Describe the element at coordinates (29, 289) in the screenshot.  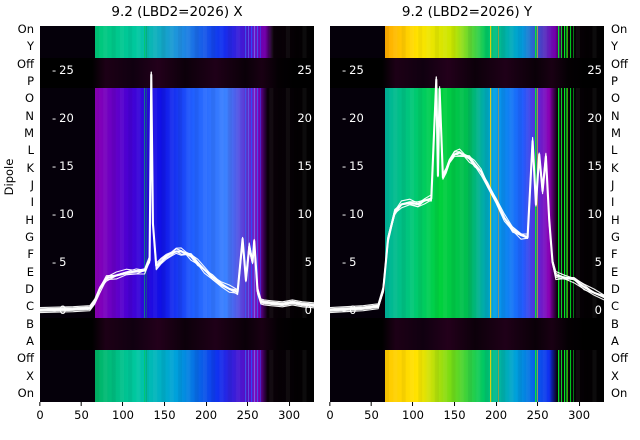
I see `category-label-15: D` at that location.